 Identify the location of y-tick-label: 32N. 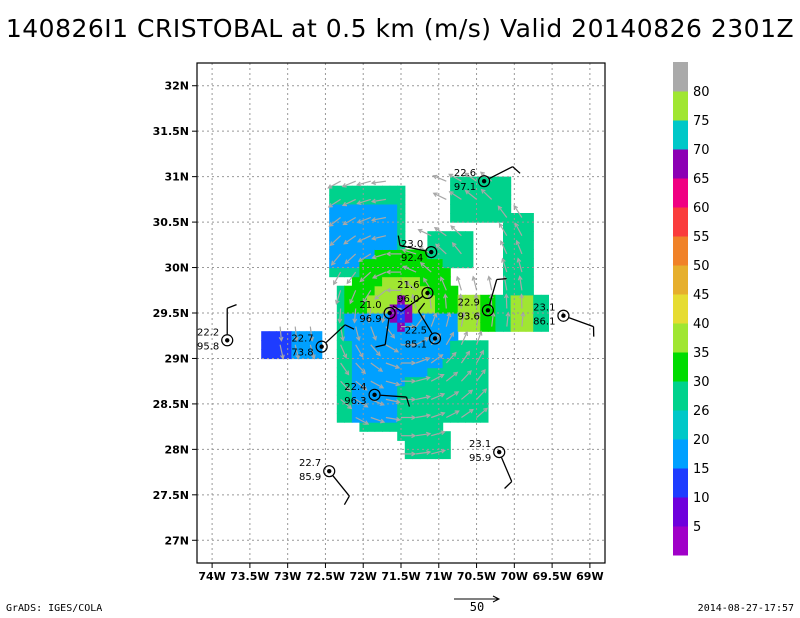
(176, 86).